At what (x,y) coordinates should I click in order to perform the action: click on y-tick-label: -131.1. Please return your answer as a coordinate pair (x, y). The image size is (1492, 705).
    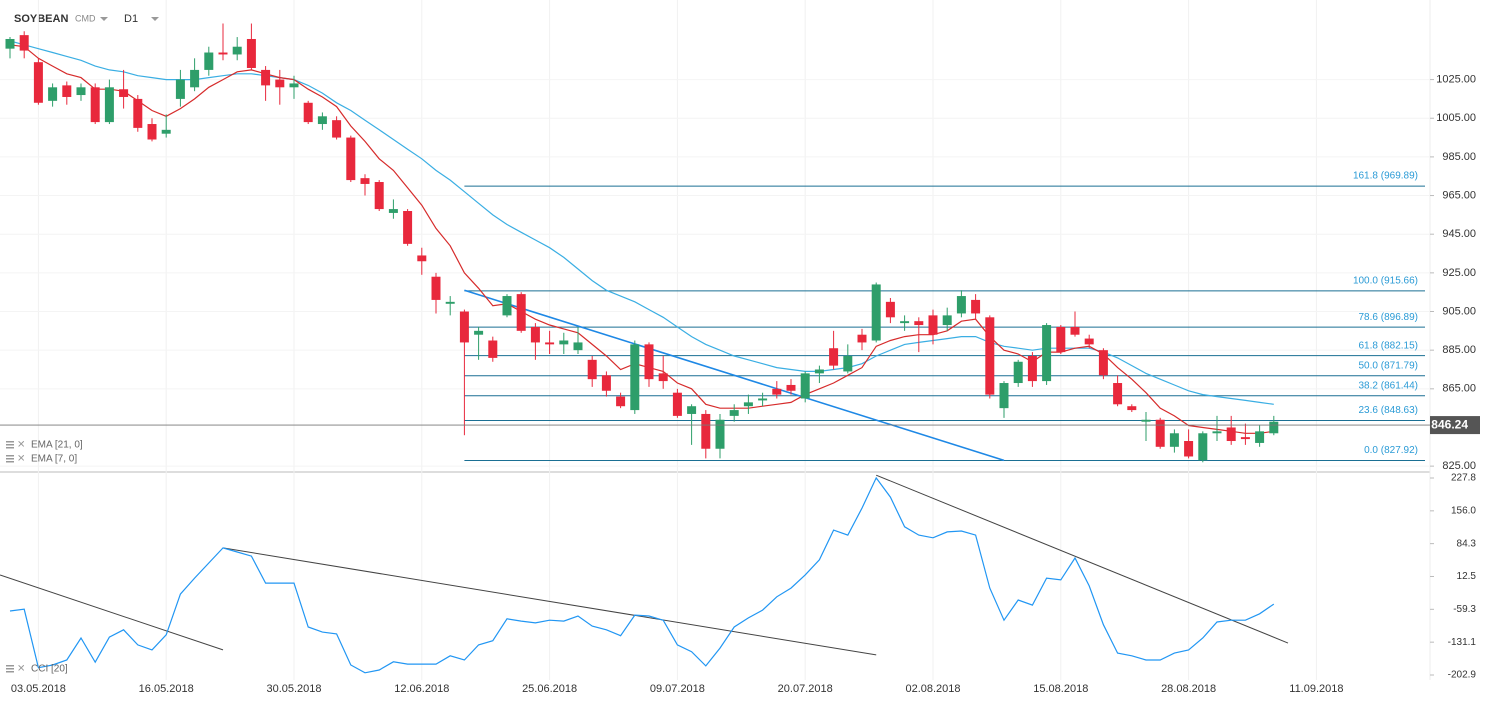
    Looking at the image, I should click on (1462, 642).